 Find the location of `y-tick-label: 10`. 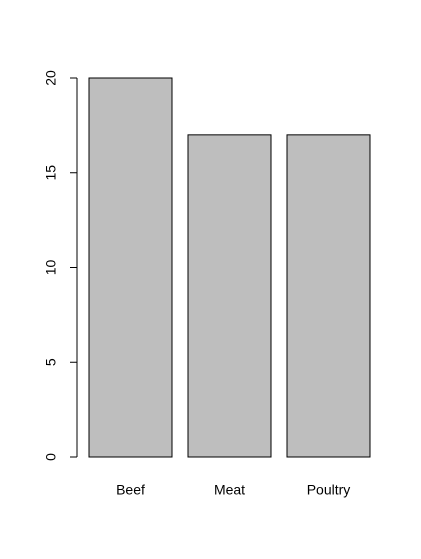

y-tick-label: 10 is located at coordinates (51, 268).